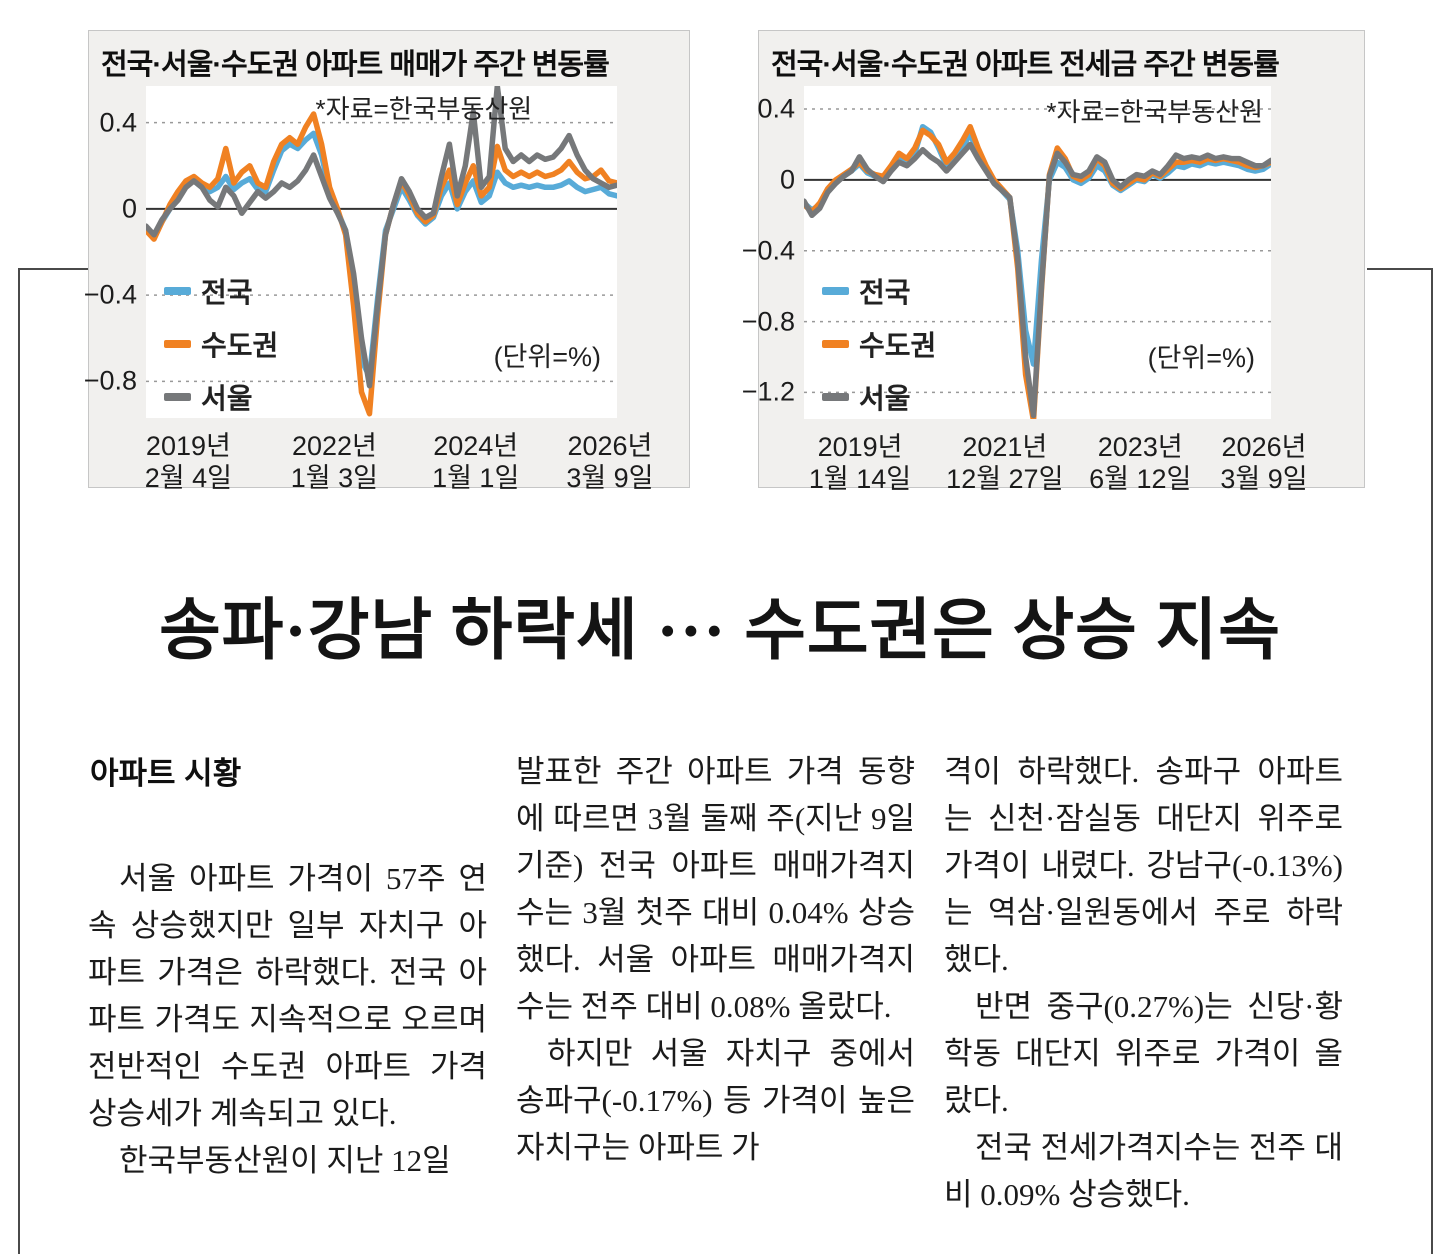 This screenshot has width=1440, height=1254. Describe the element at coordinates (188, 462) in the screenshot. I see `x-axis-label: 2019년 2월 4일` at that location.